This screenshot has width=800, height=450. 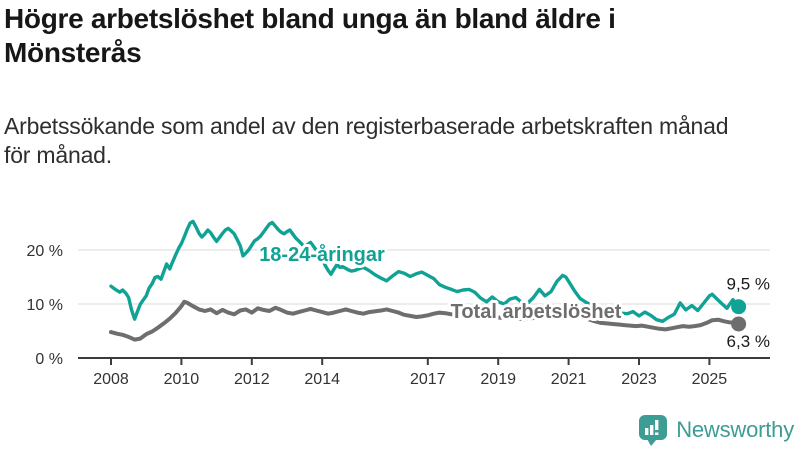 I want to click on series-line-total, so click(x=425, y=320).